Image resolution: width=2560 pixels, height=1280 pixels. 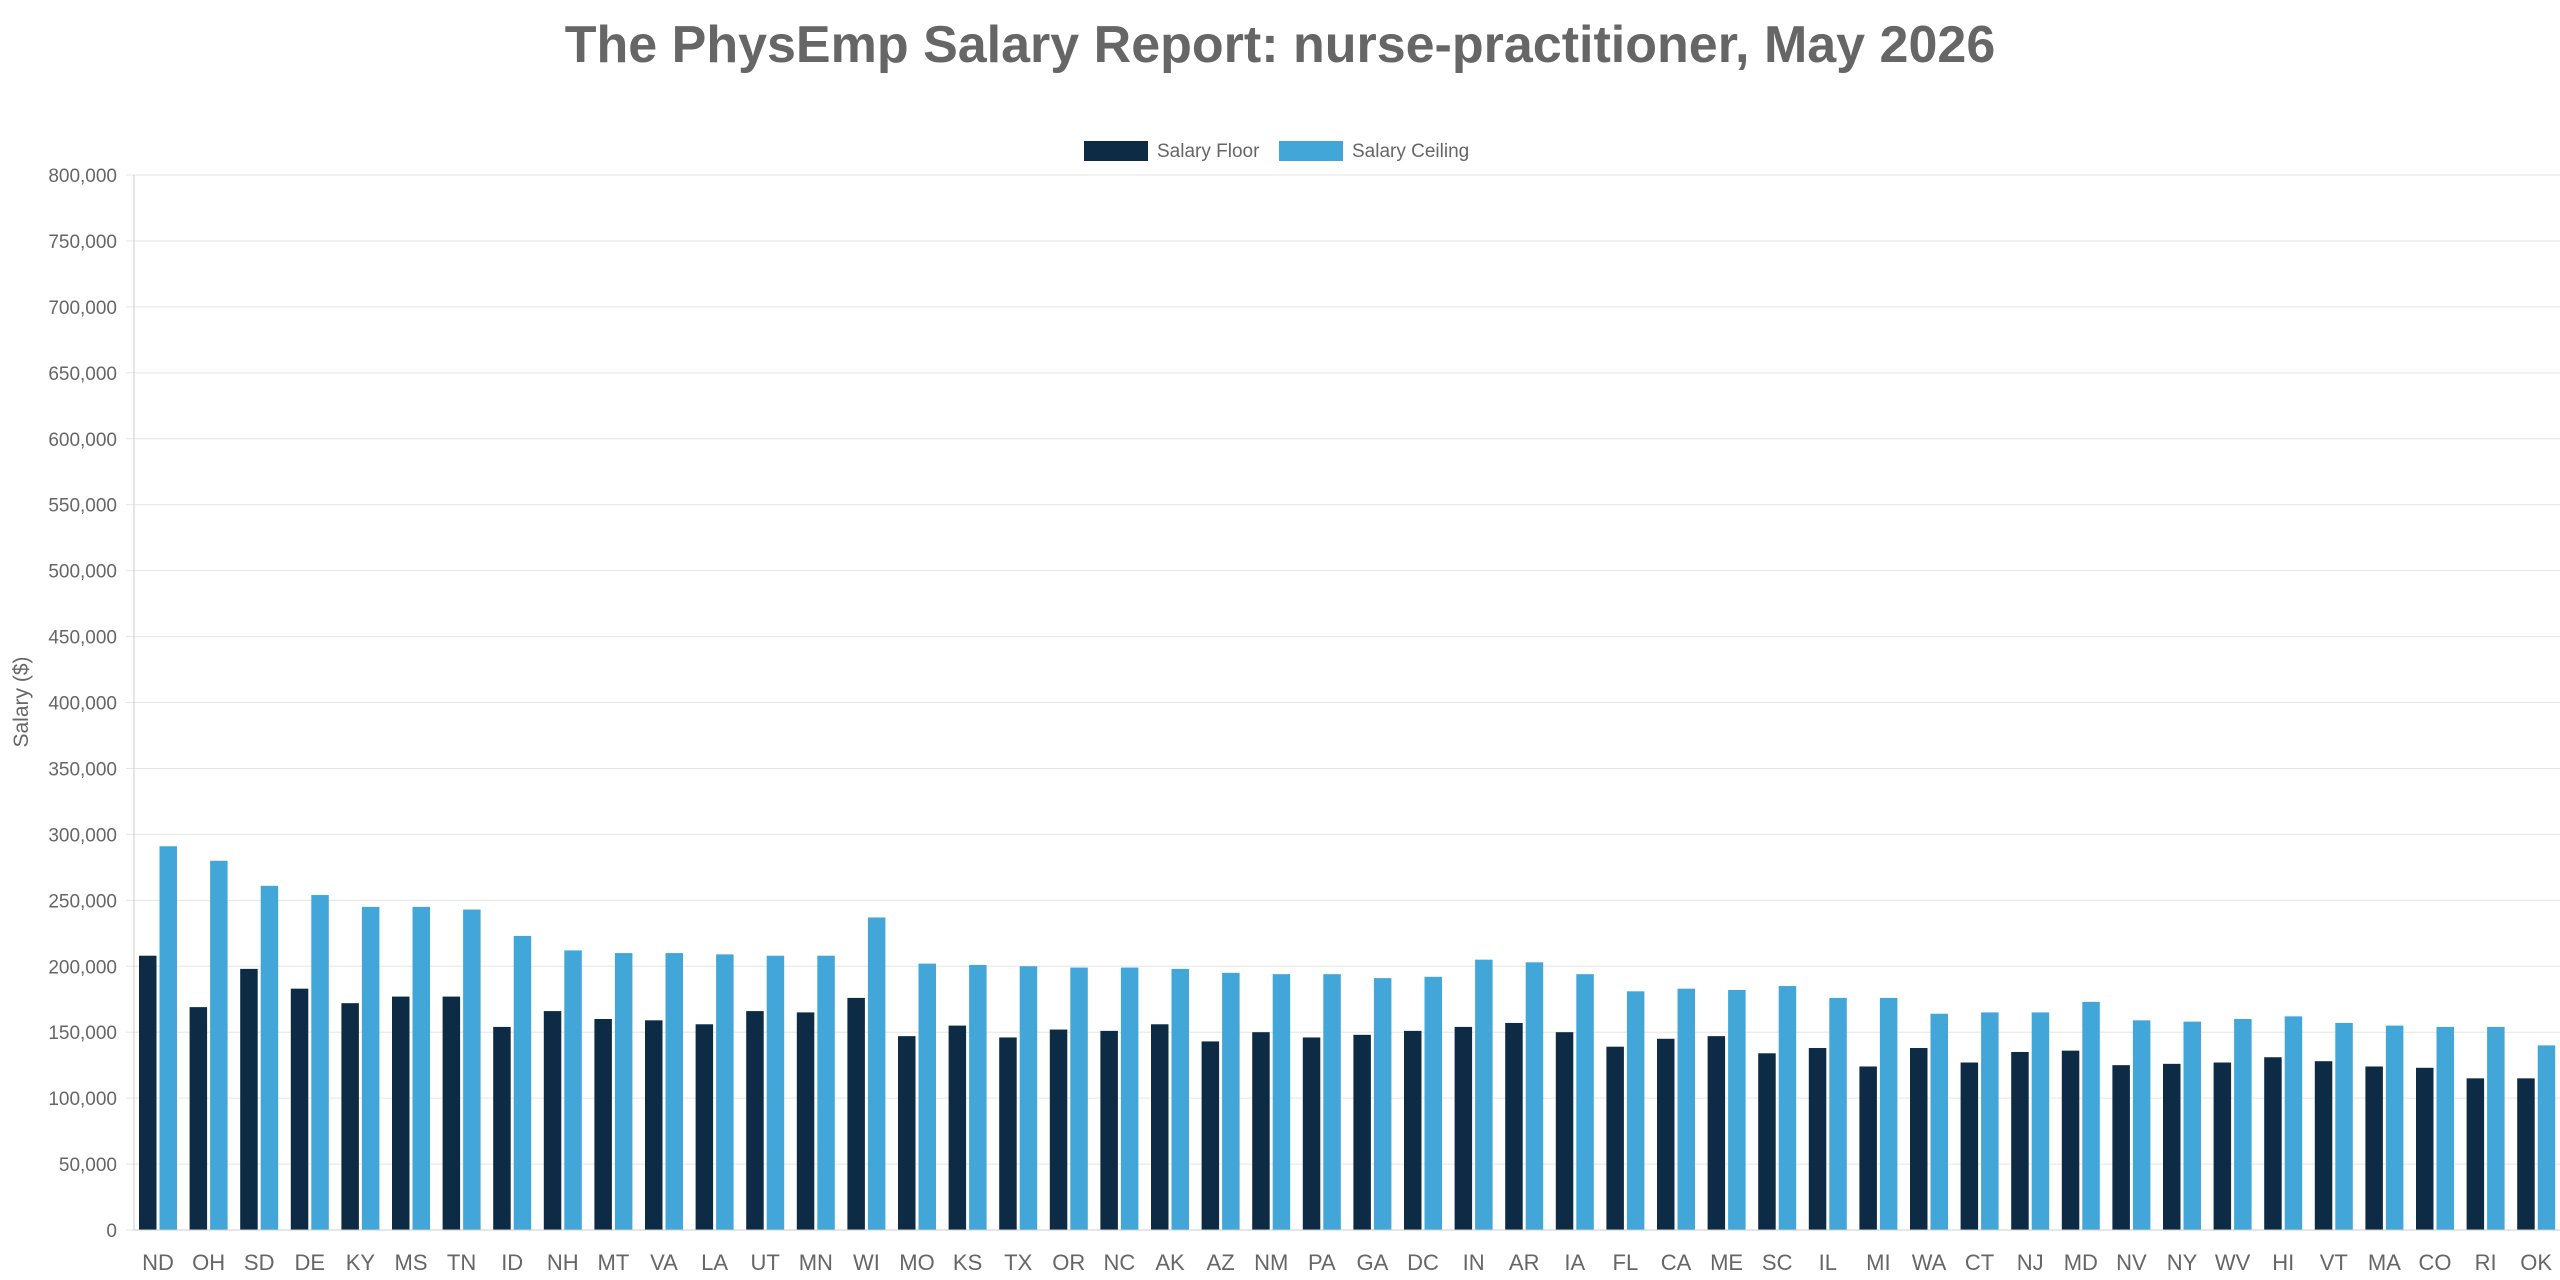 What do you see at coordinates (1423, 1262) in the screenshot?
I see `x-tick-label: DC` at bounding box center [1423, 1262].